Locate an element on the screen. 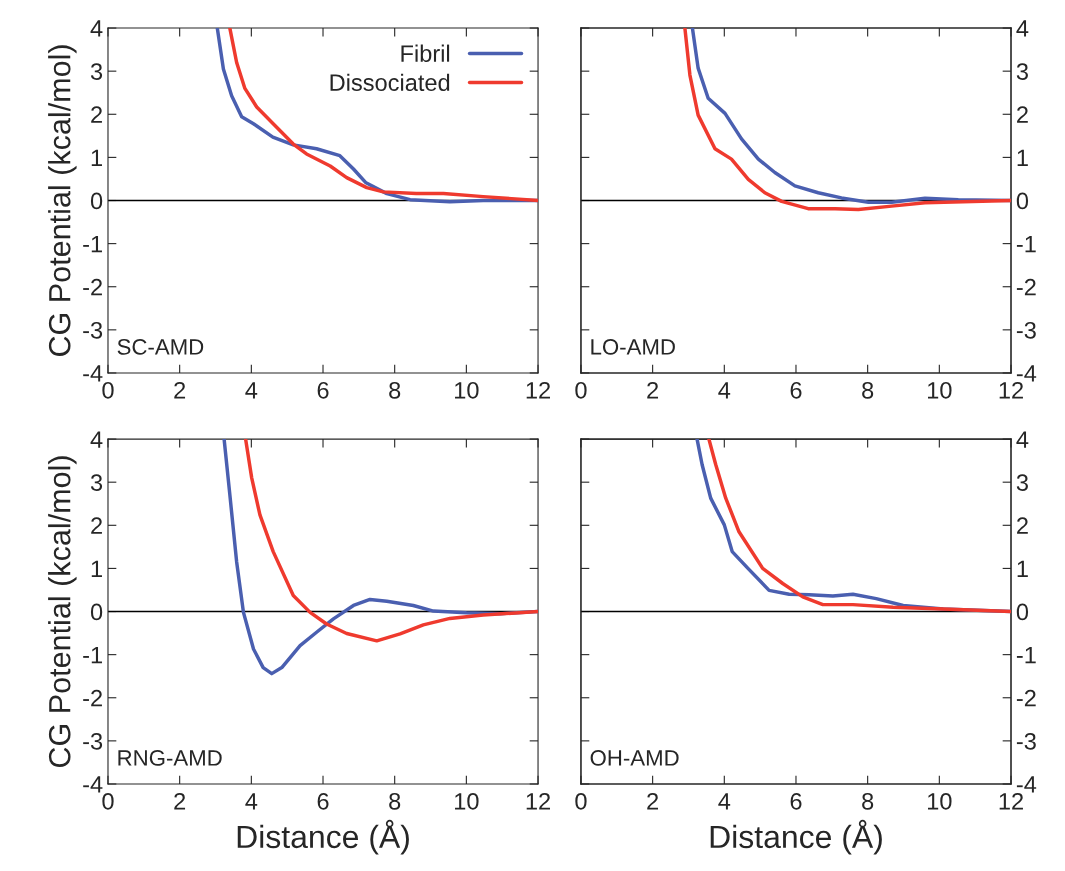  annotation: RNG-AMD is located at coordinates (170, 758).